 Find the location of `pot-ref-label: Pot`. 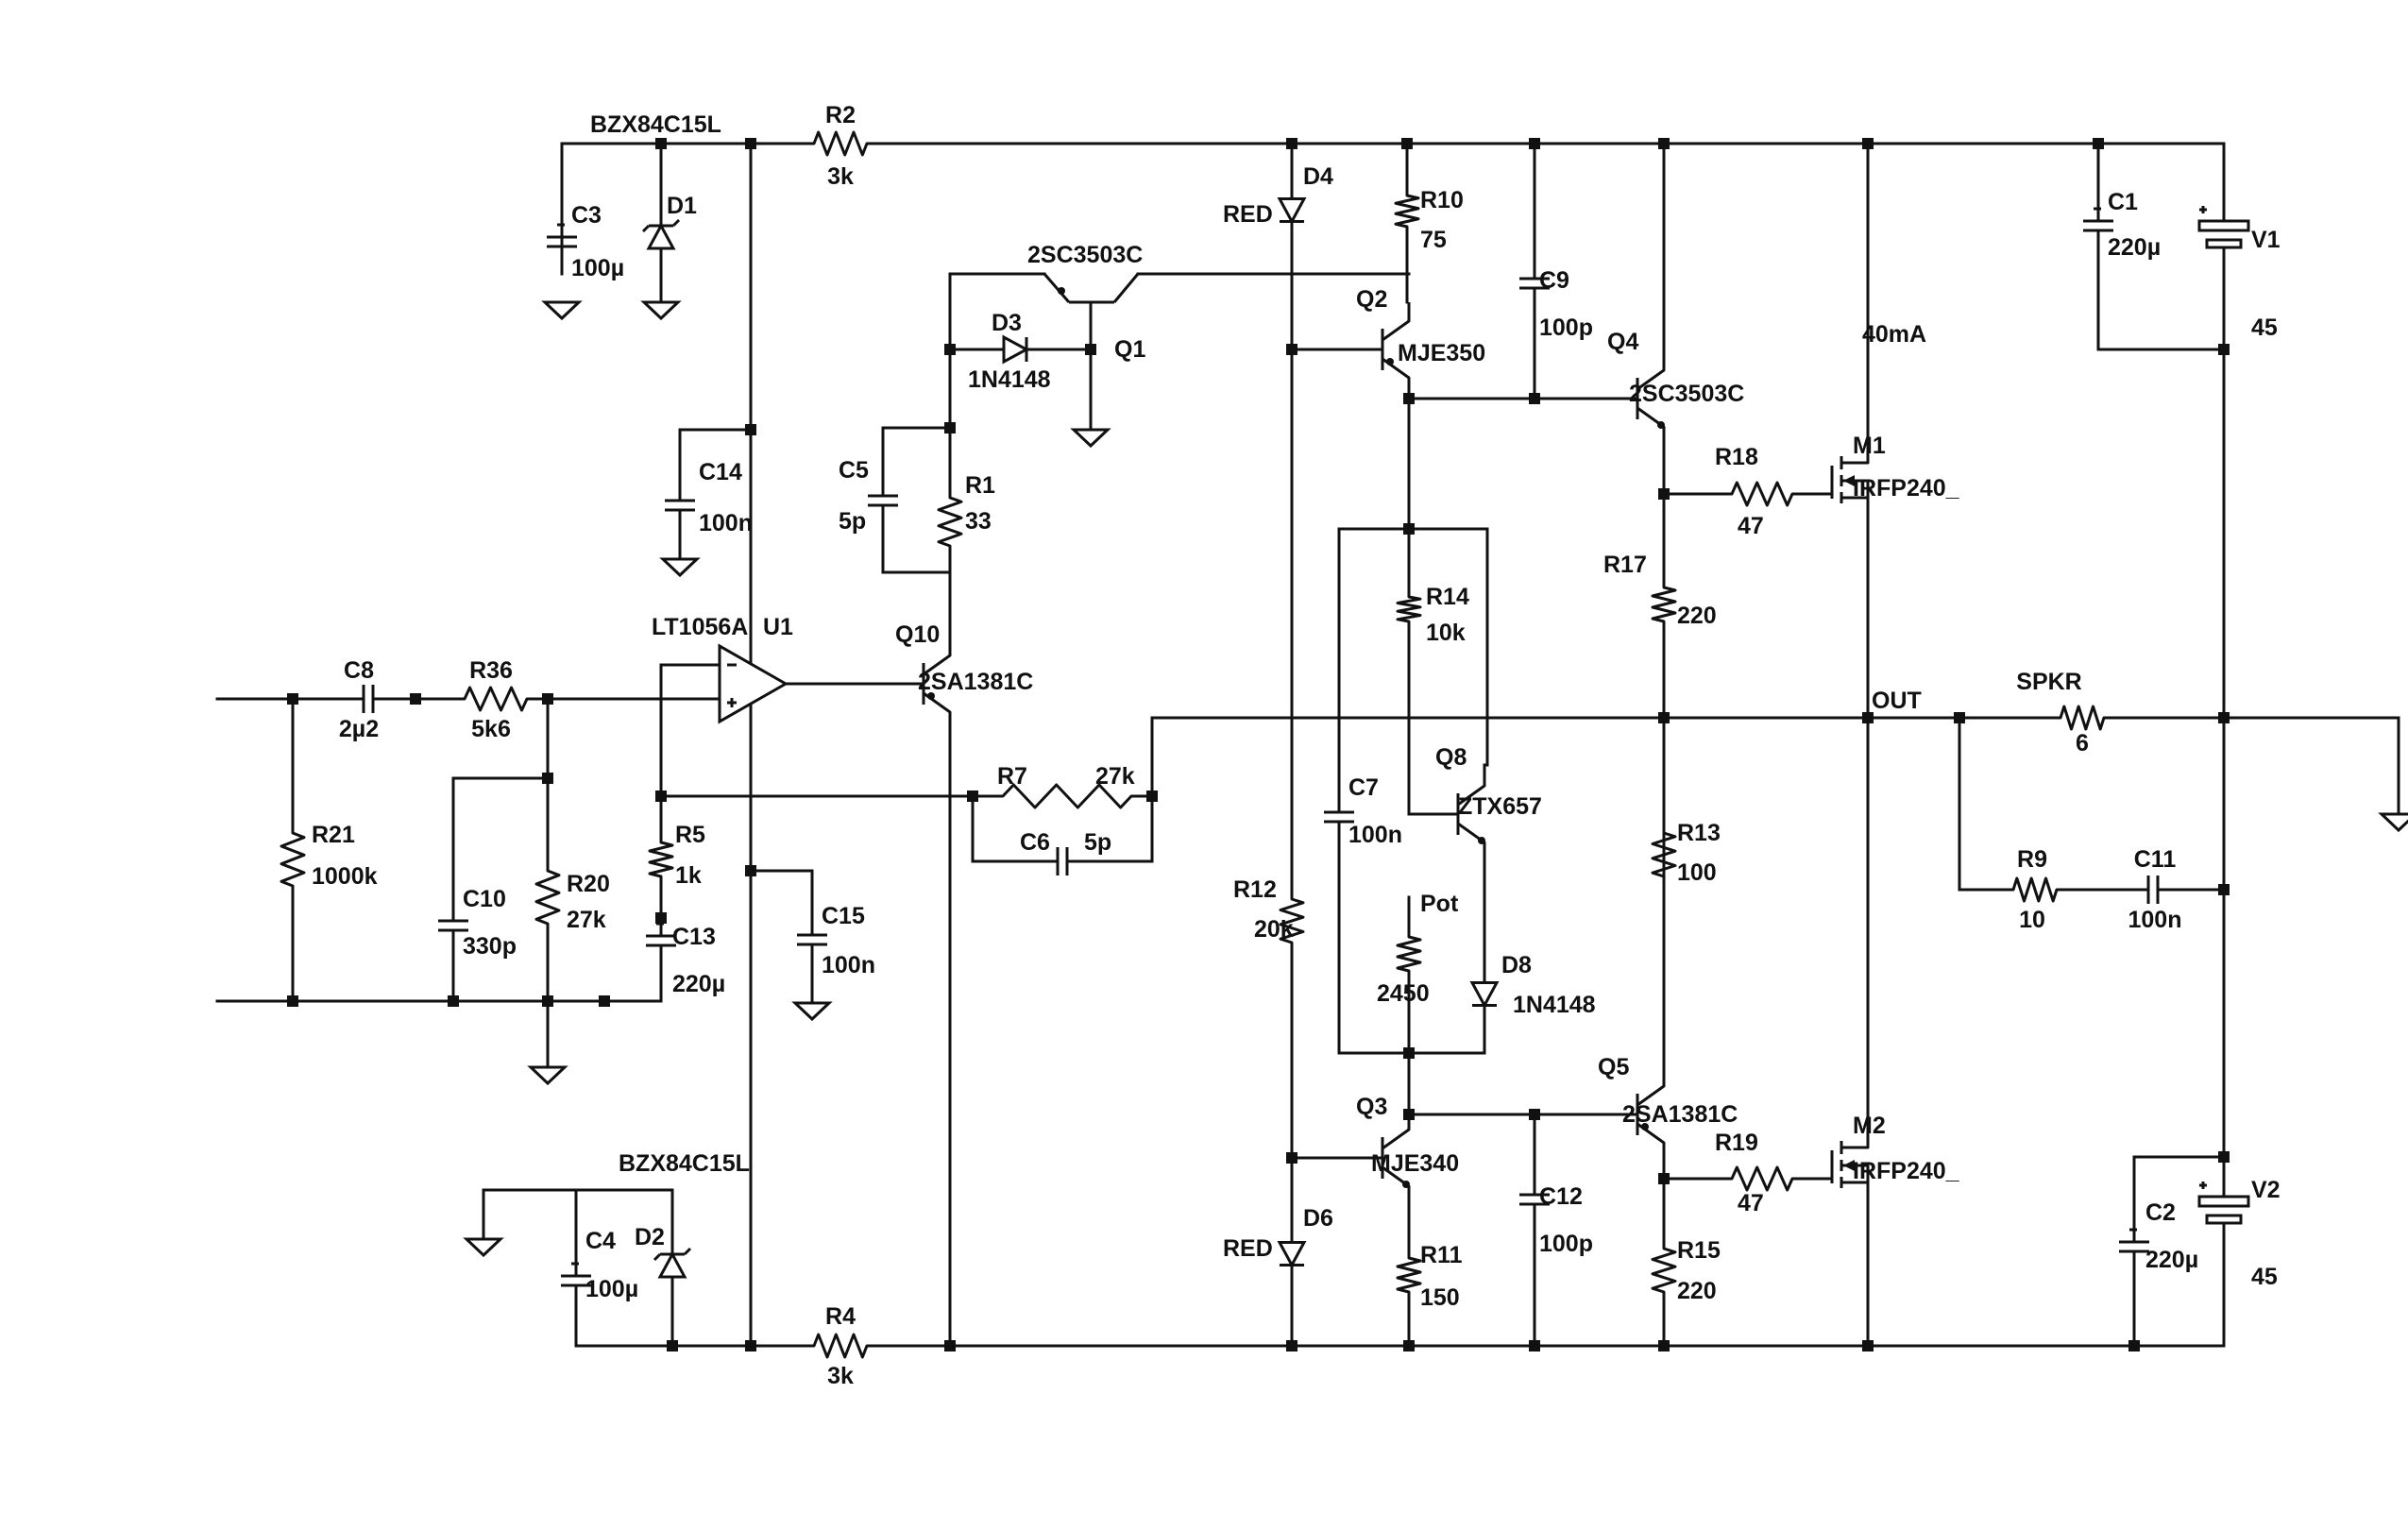

pot-ref-label: Pot is located at coordinates (1439, 904).